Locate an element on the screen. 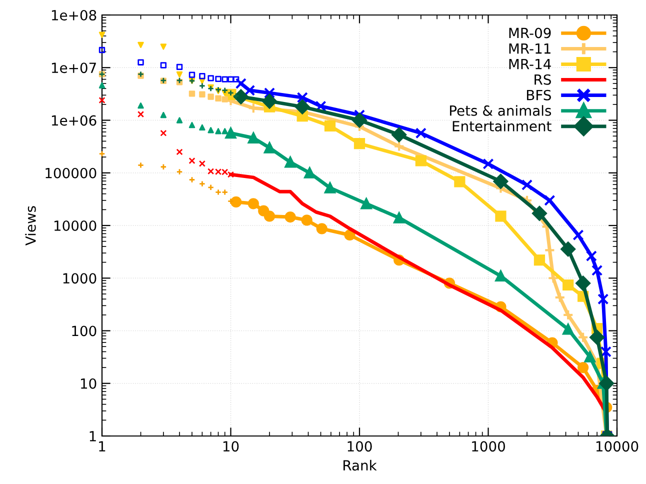 The image size is (646, 484). x-tick-label: 1000 is located at coordinates (488, 446).